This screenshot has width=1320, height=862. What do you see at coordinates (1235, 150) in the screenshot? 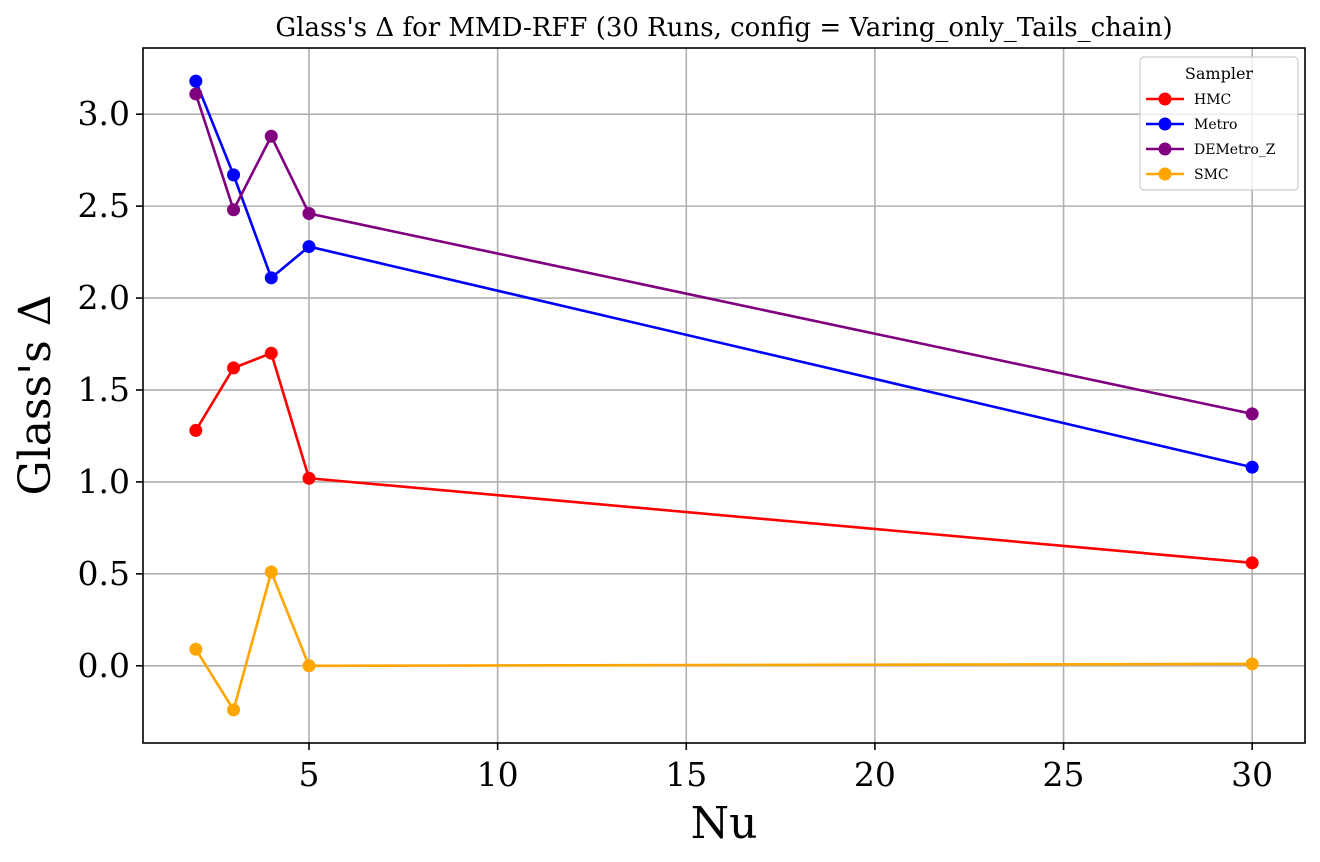
I see `legend-label-demetro-z: DEMetro_Z` at bounding box center [1235, 150].